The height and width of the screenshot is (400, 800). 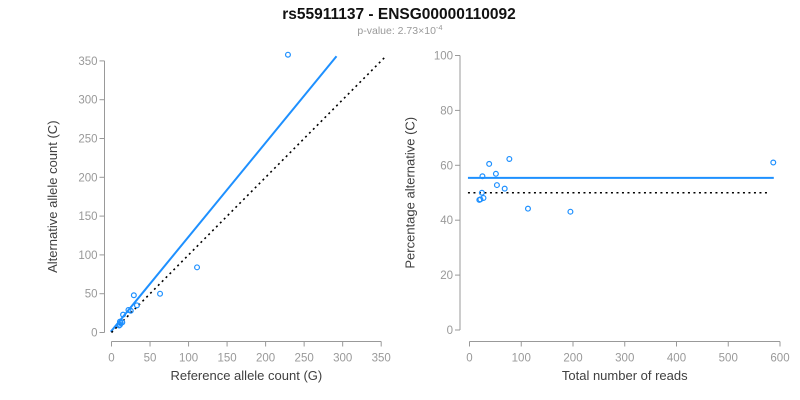 I want to click on subtitle-pvalue-text: p-value: 2.73×10, so click(x=396, y=31).